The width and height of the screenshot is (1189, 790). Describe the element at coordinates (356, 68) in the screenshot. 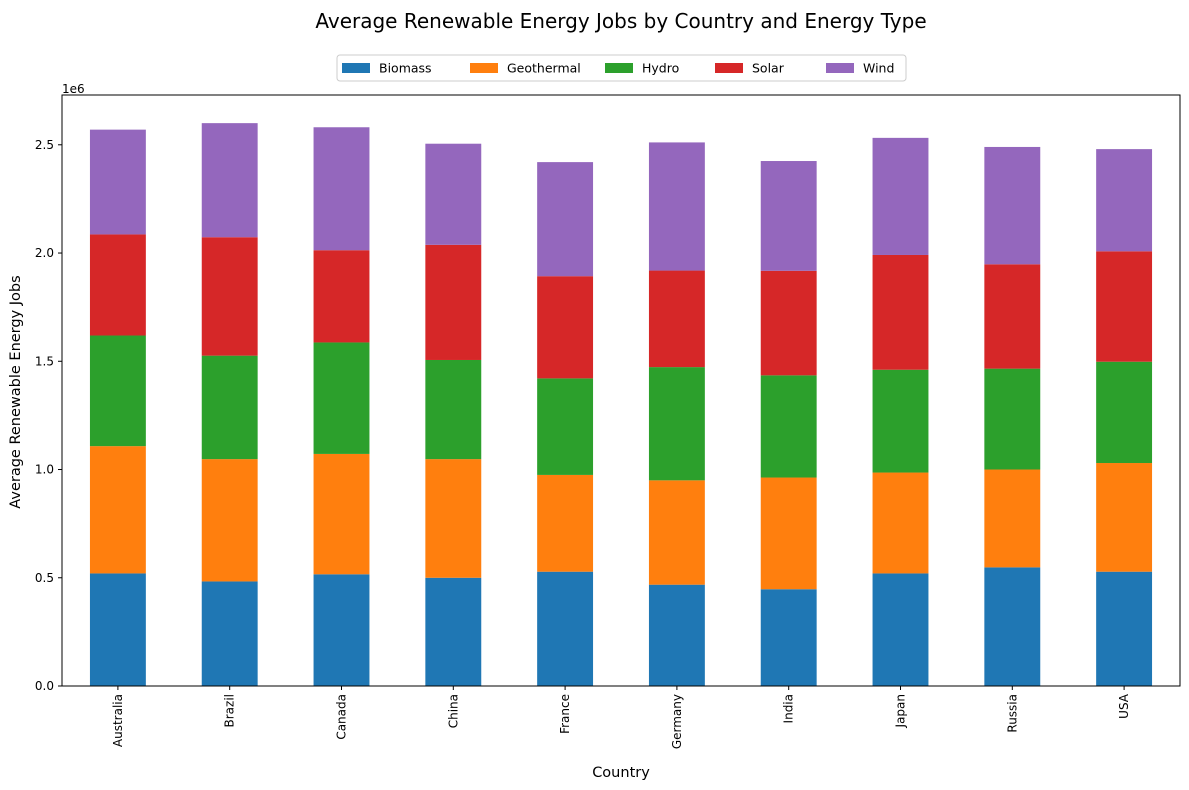

I see `legend-swatch-biomass` at that location.